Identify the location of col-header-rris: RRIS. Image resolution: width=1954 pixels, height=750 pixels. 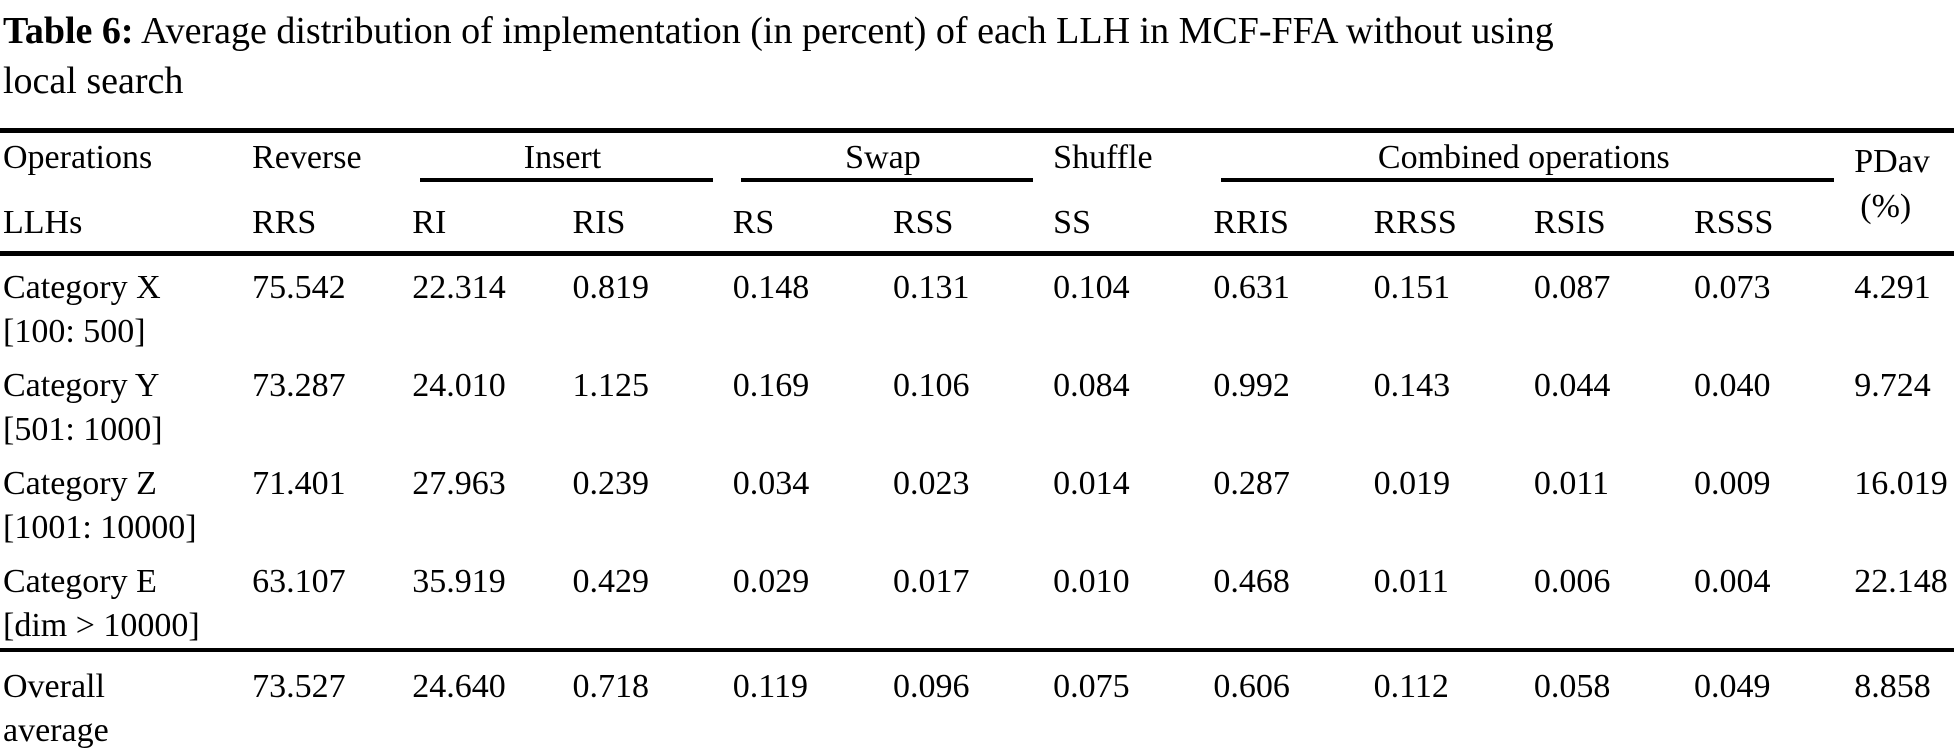
(1293, 218).